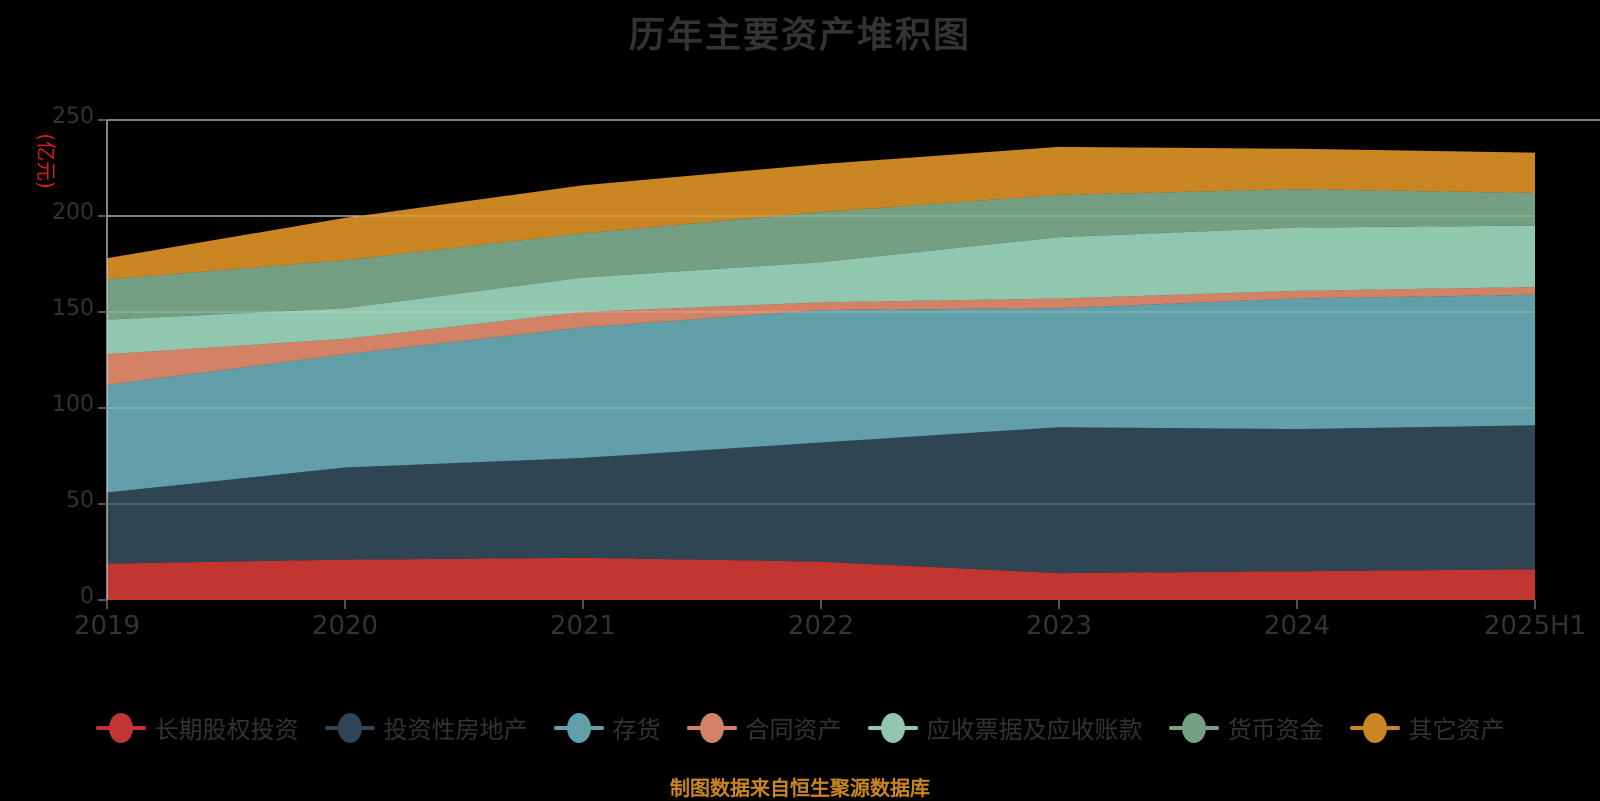  What do you see at coordinates (455, 730) in the screenshot?
I see `legend-label: 投资性房地产` at bounding box center [455, 730].